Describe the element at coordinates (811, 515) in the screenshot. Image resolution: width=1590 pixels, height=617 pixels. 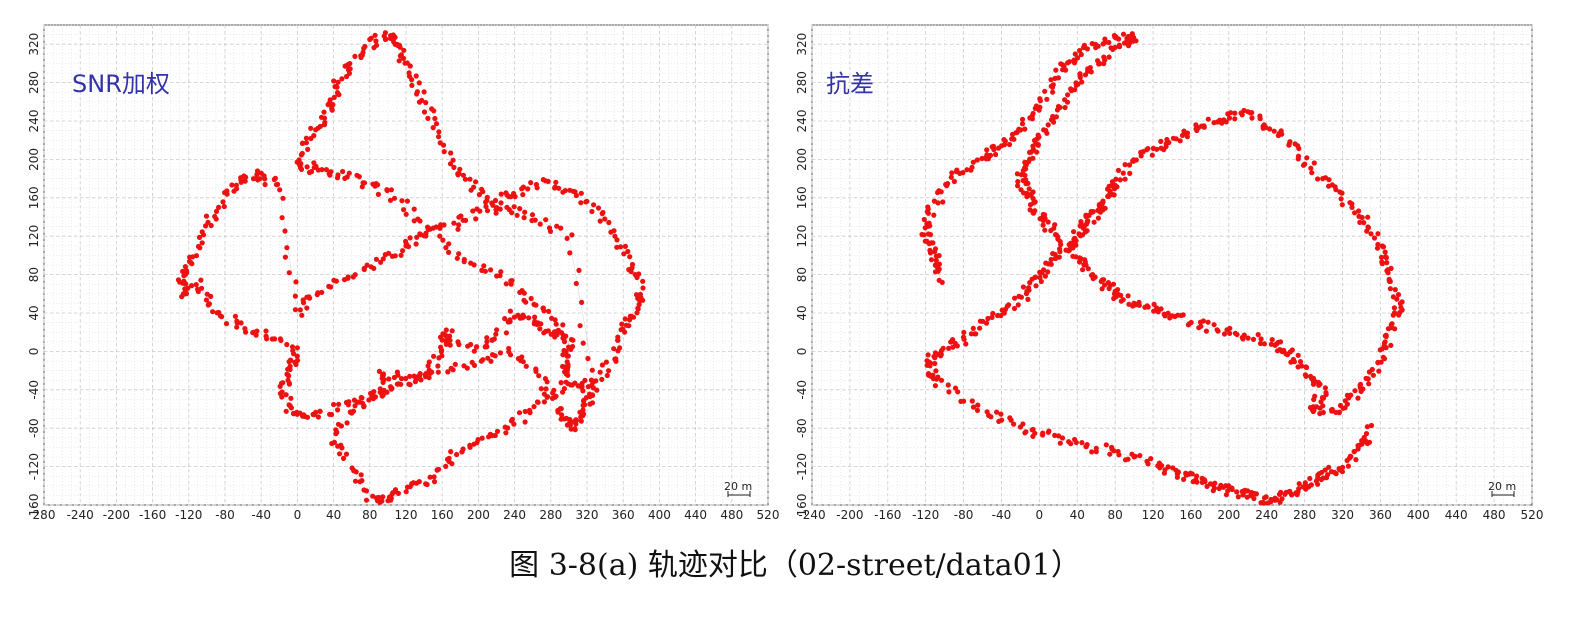
I see `x-tick-label: -240` at that location.